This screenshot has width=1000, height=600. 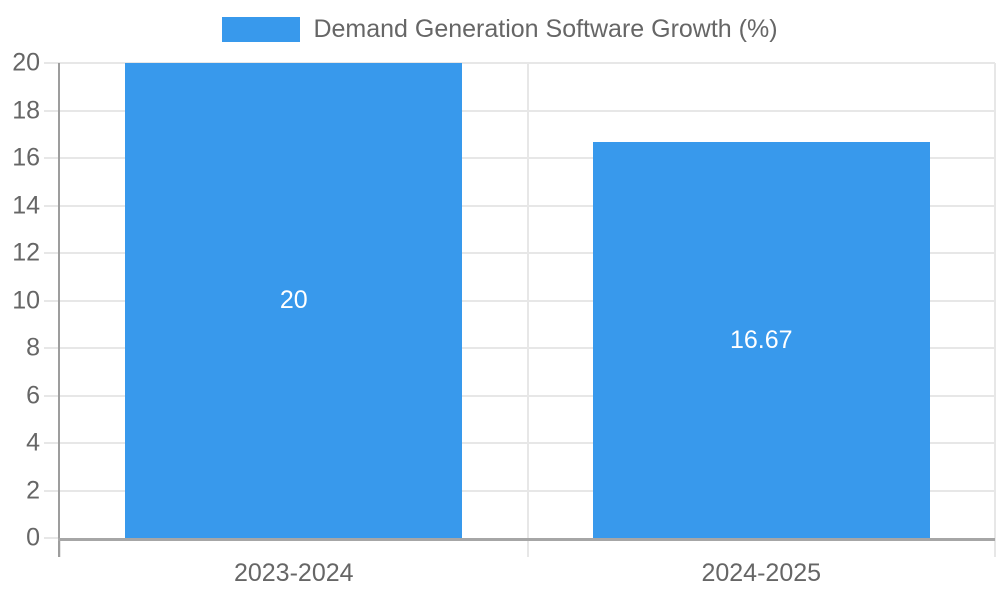 I want to click on y-tick-label: 2, so click(x=33, y=490).